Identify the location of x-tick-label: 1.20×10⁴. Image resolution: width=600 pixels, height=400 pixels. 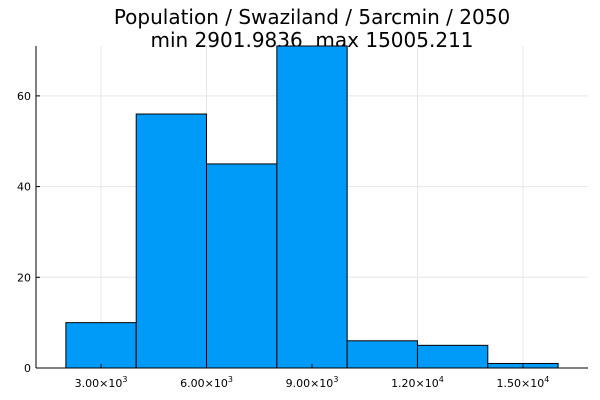
(417, 382).